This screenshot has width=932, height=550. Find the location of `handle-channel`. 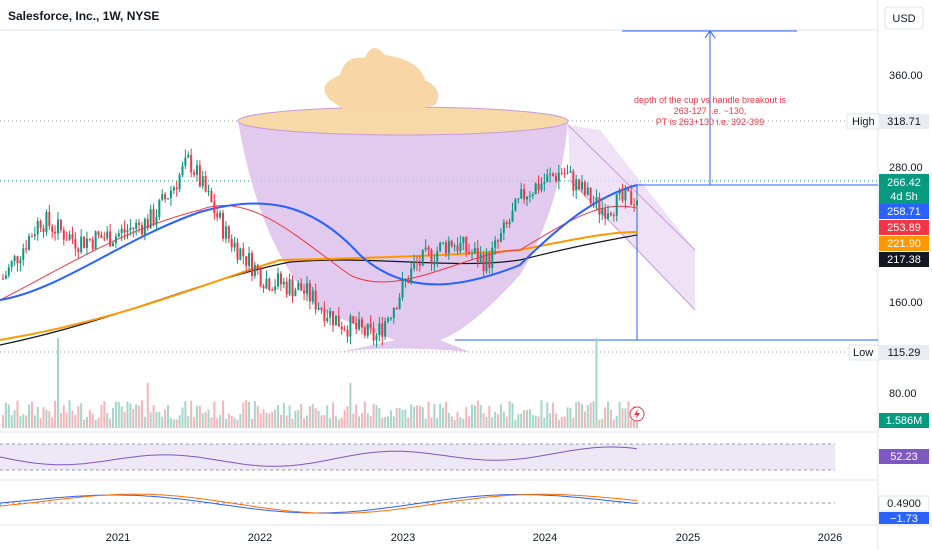

handle-channel is located at coordinates (631, 217).